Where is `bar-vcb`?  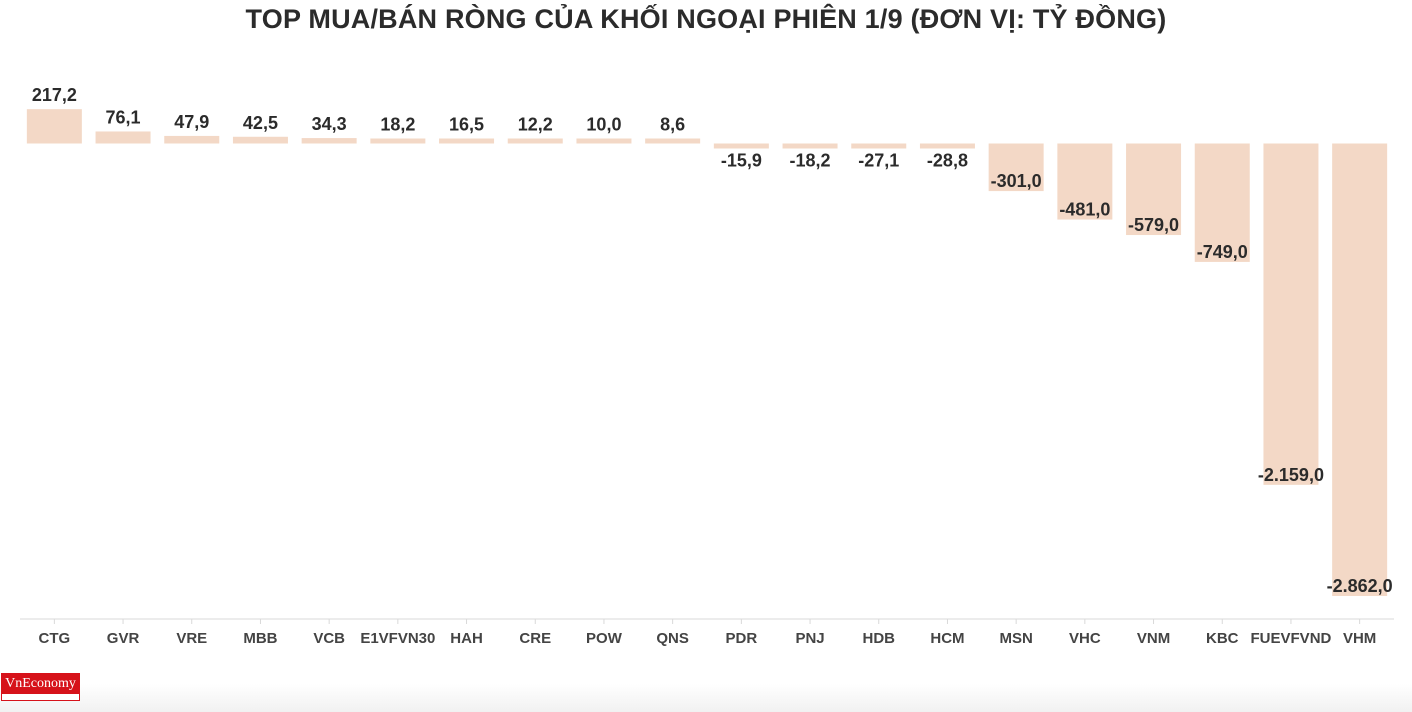
bar-vcb is located at coordinates (329, 141).